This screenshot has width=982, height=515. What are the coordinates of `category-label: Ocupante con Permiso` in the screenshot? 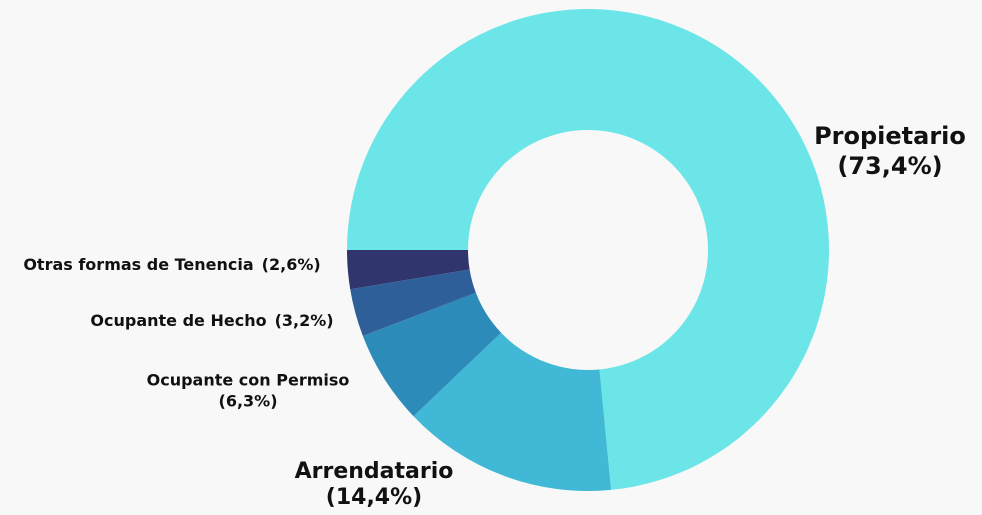 It's located at (248, 380).